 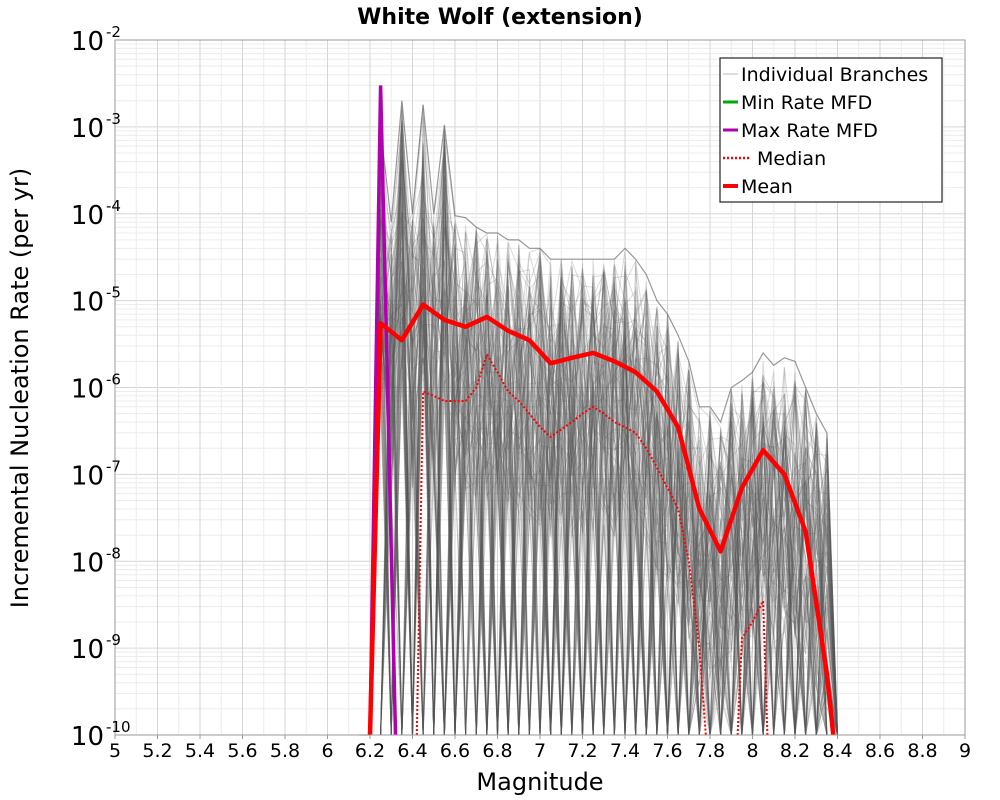 I want to click on y-tick-exponent: -2, so click(x=113, y=32).